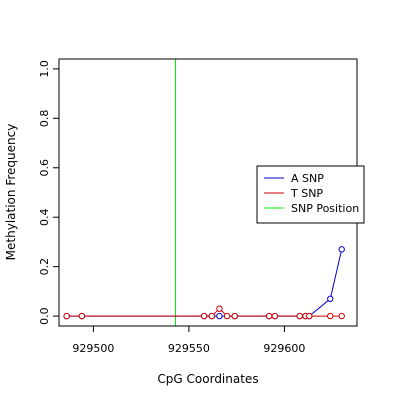 The image size is (400, 400). Describe the element at coordinates (306, 193) in the screenshot. I see `legend-label-t-snp: T SNP` at that location.